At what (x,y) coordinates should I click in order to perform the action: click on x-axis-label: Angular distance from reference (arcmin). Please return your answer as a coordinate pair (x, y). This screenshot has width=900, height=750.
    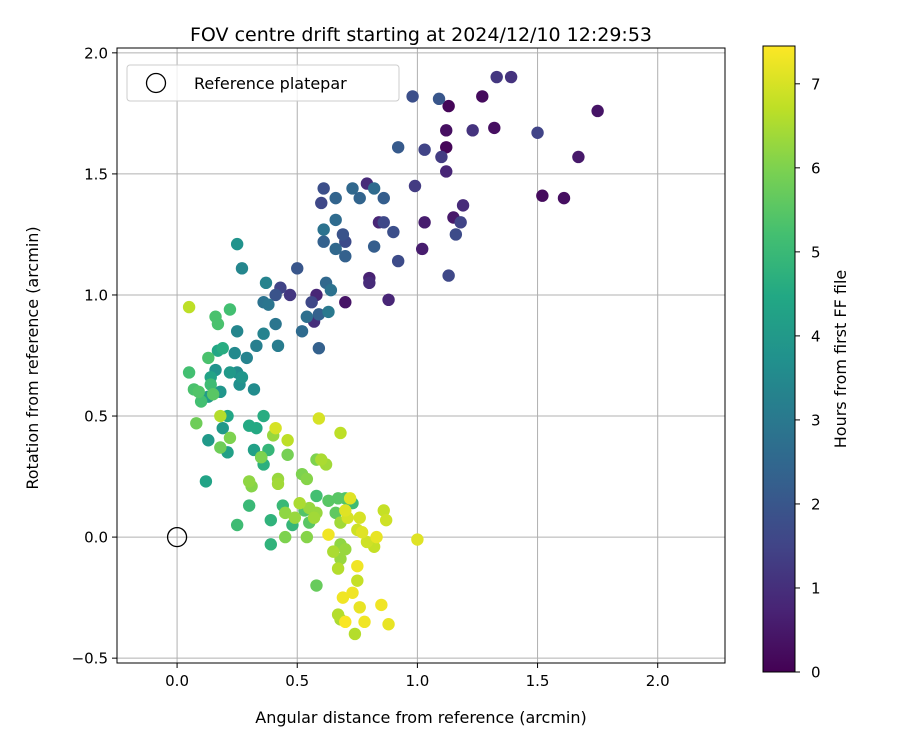
    Looking at the image, I should click on (420, 717).